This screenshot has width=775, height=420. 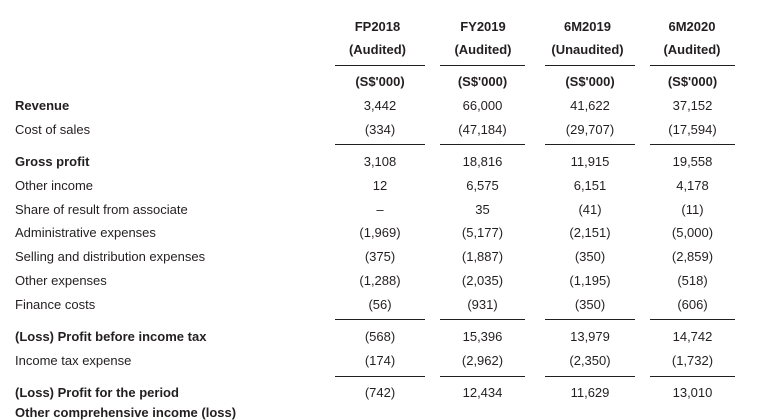 I want to click on table-cell: 35, so click(x=482, y=209).